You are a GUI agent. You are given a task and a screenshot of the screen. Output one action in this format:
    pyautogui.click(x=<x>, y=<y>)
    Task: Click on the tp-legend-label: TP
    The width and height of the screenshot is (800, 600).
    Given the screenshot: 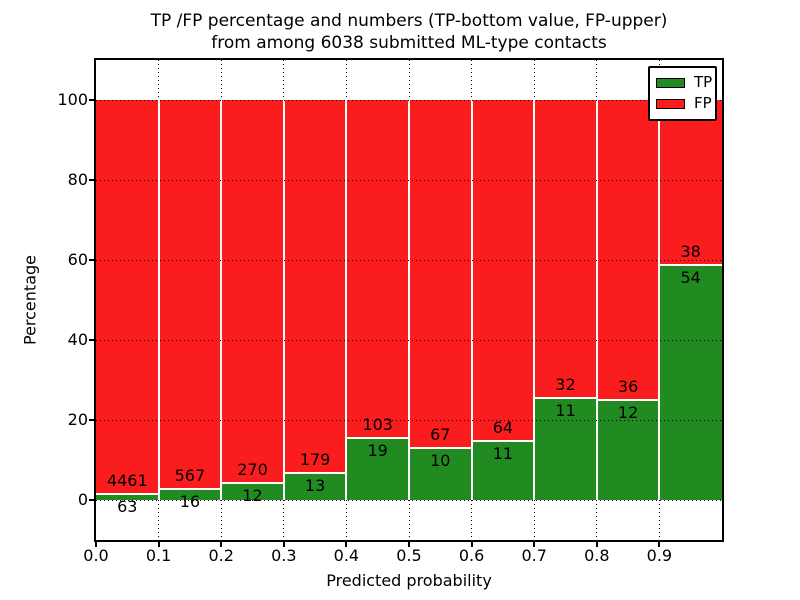 What is the action you would take?
    pyautogui.click(x=703, y=82)
    